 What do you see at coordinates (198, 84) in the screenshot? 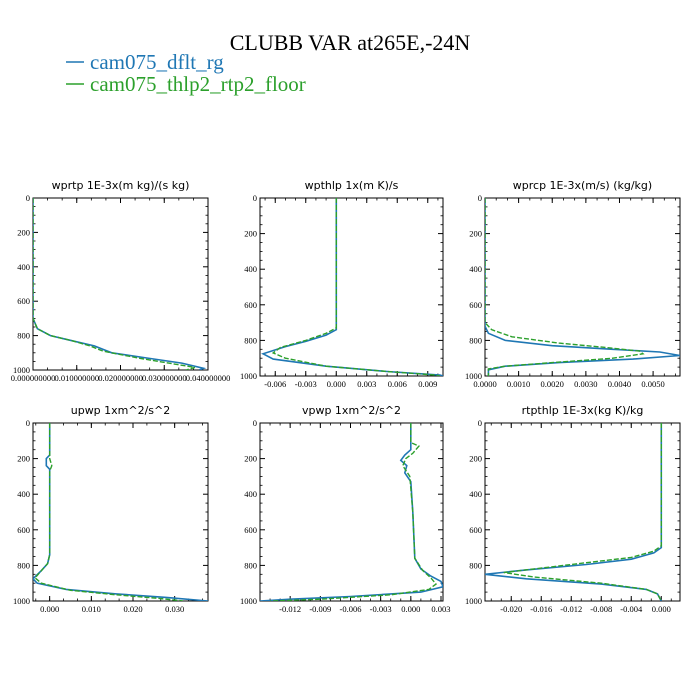
I see `legend-label-2: cam075_thlp2_rtp2_floor` at bounding box center [198, 84].